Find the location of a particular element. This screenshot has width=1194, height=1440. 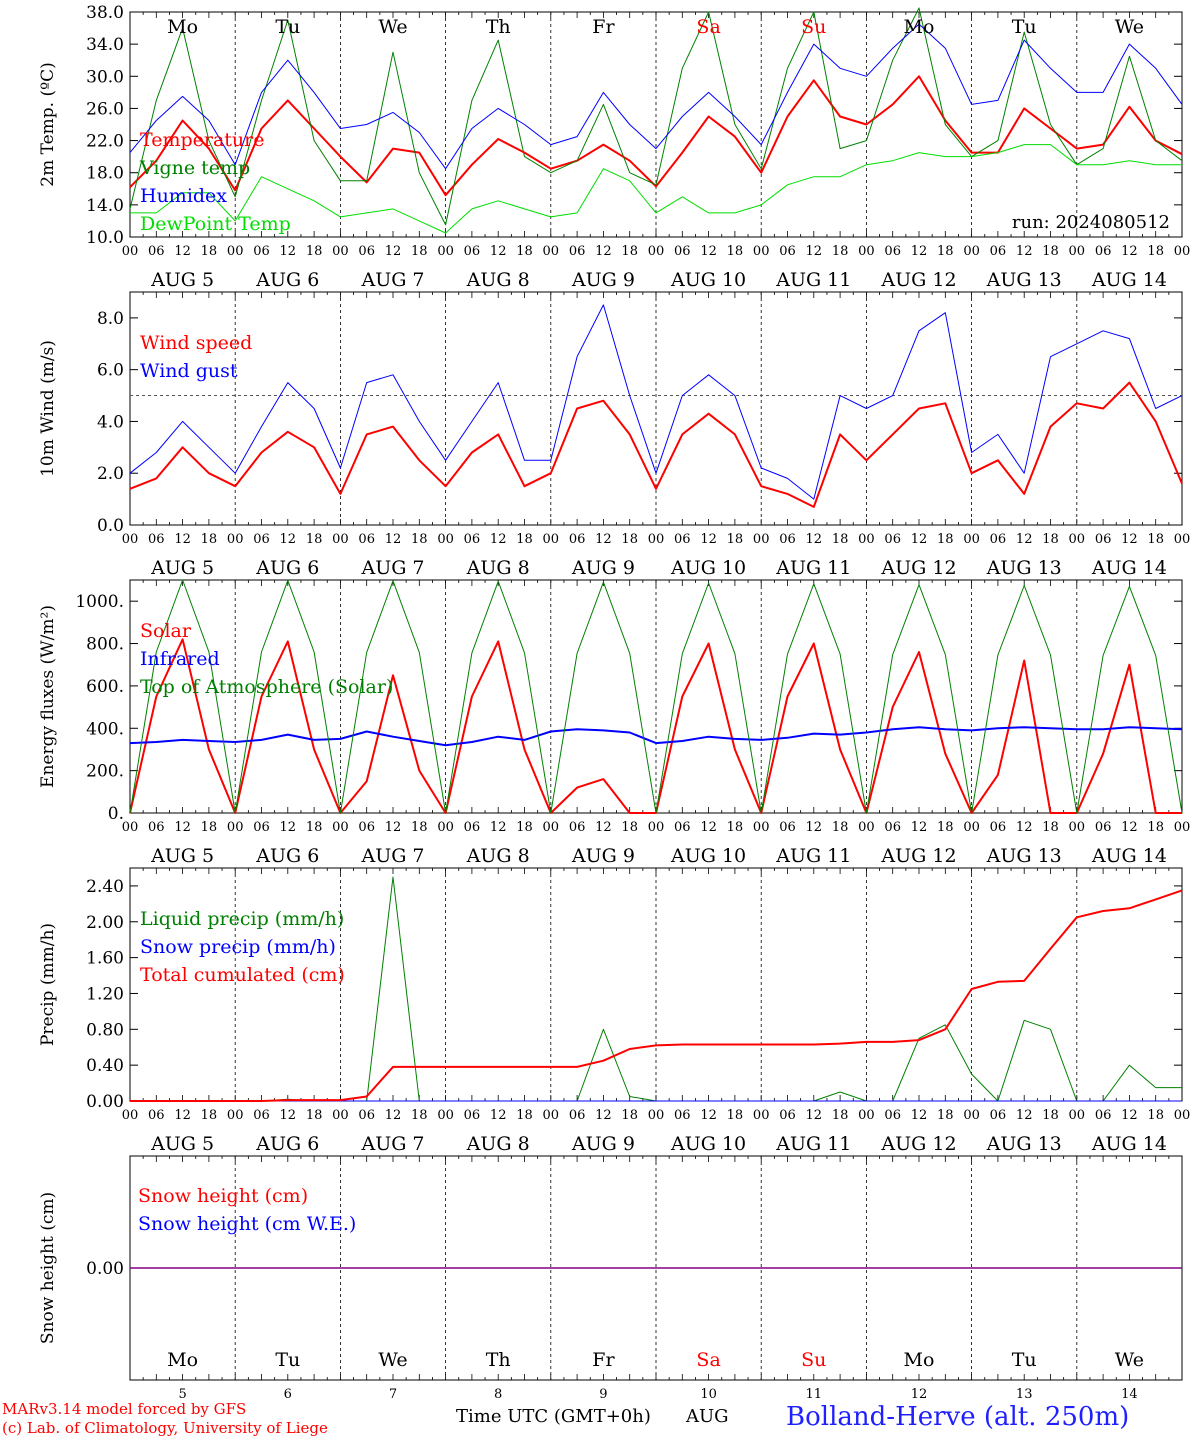

weekday-label: Th is located at coordinates (498, 27).